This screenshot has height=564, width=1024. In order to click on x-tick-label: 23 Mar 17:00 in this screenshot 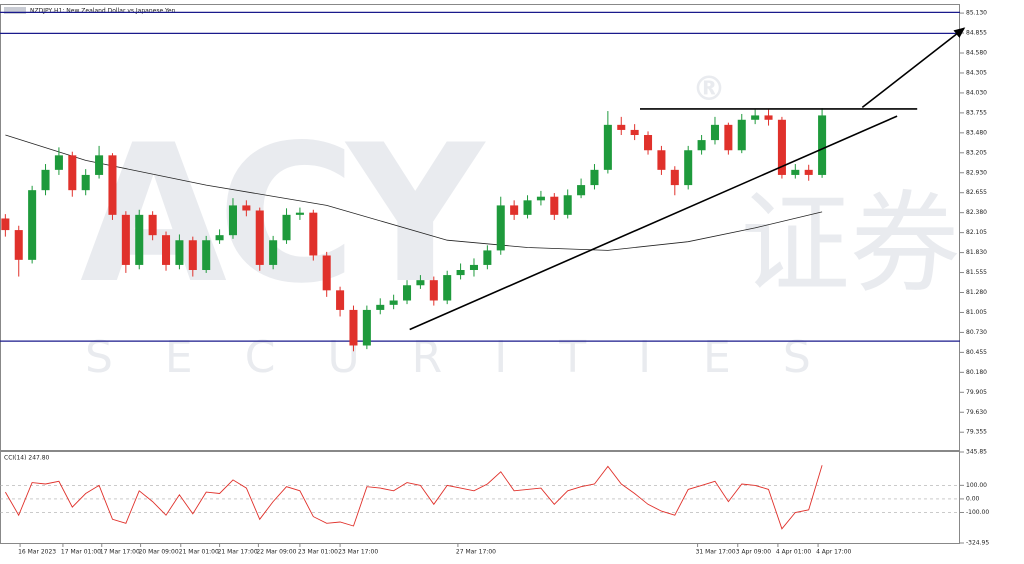, I will do `click(358, 552)`.